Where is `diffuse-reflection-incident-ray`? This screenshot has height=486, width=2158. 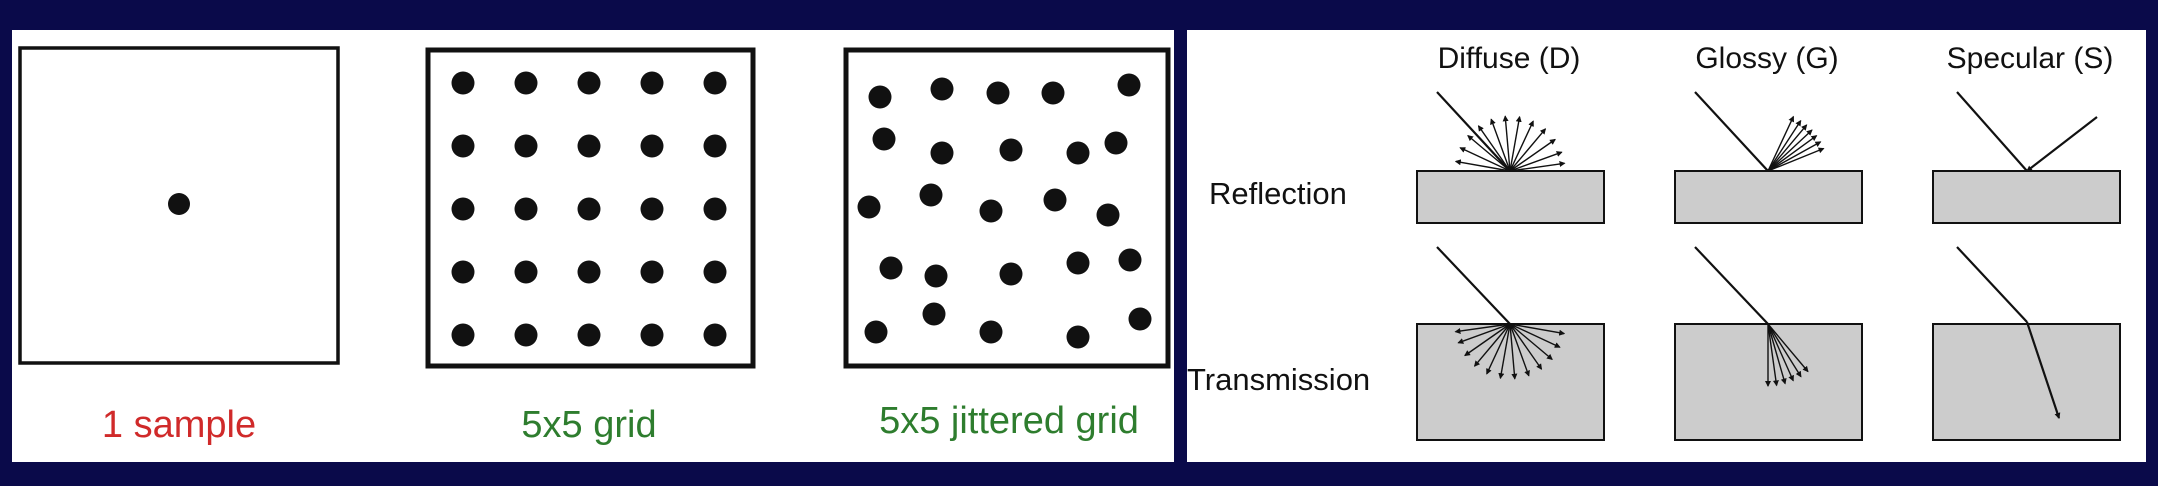
diffuse-reflection-incident-ray is located at coordinates (1473, 131).